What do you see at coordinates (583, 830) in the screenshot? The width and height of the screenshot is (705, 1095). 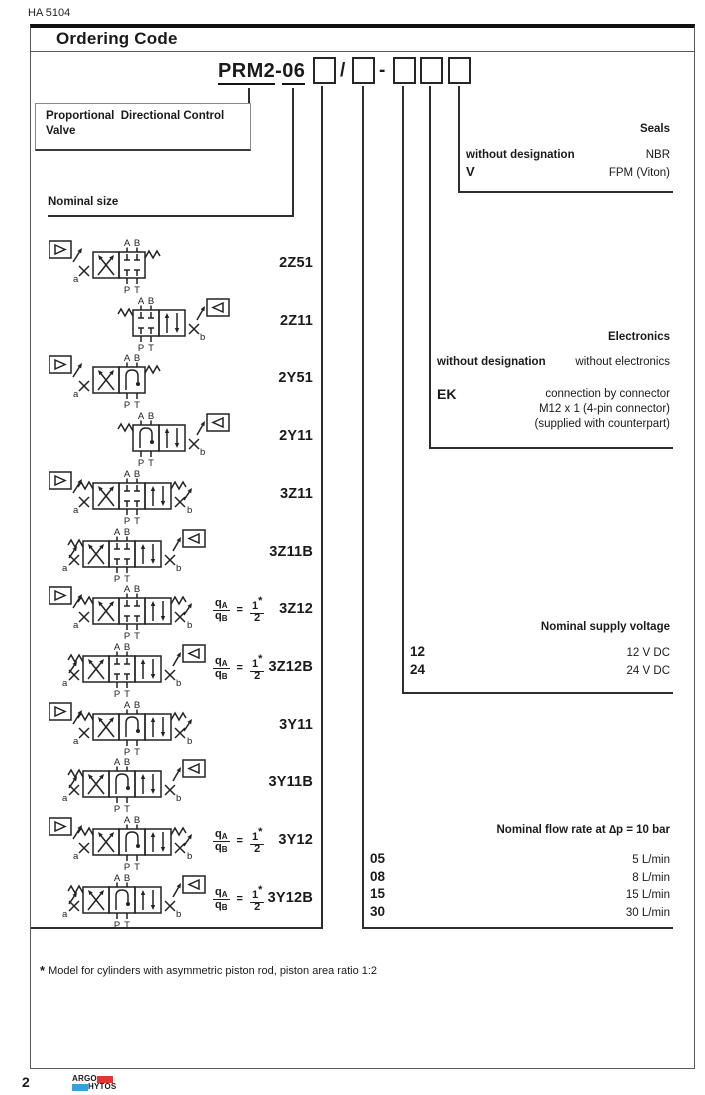 I see `flow-title: Nominal flow rate at ∆p = 10 bar` at bounding box center [583, 830].